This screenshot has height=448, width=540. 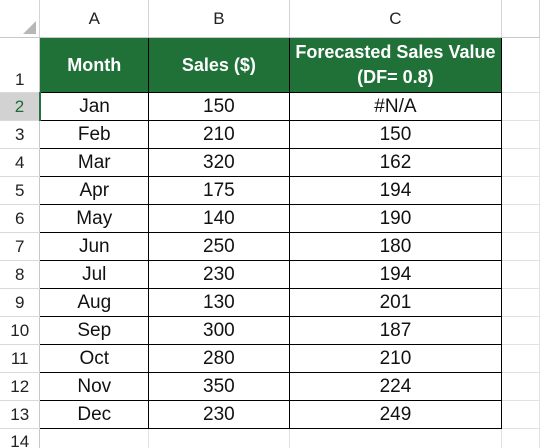 I want to click on cell-sales: 320, so click(x=219, y=162).